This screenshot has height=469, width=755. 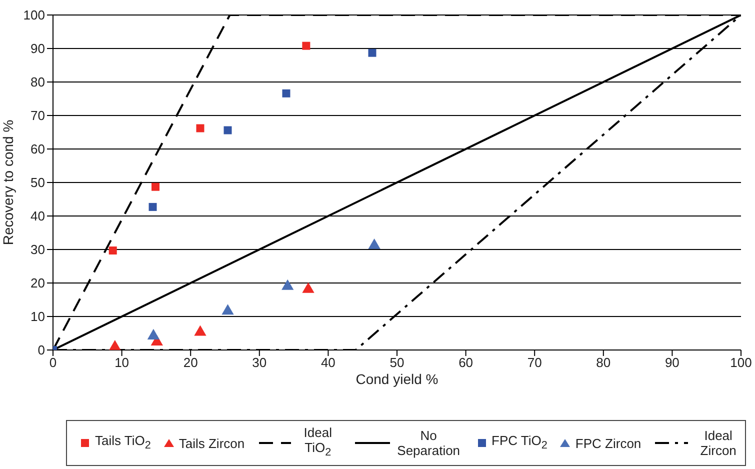 What do you see at coordinates (211, 443) in the screenshot?
I see `legend-label: Tails Zircon` at bounding box center [211, 443].